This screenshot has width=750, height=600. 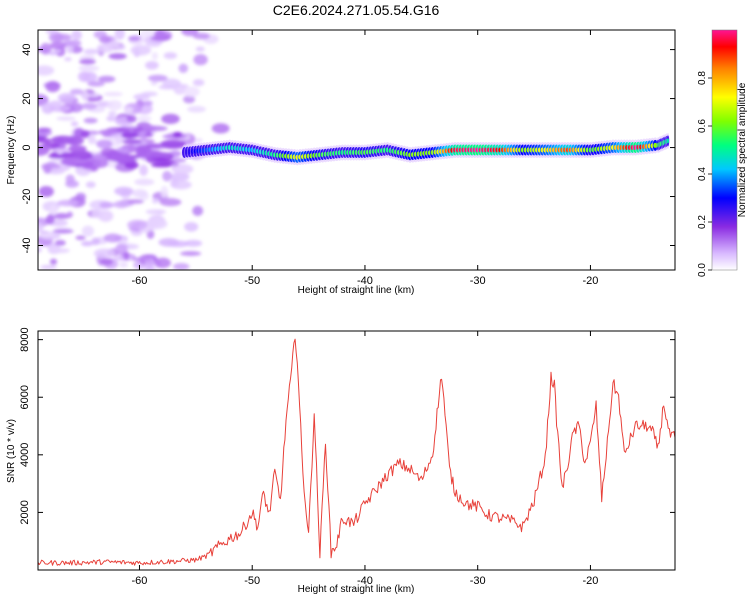 What do you see at coordinates (356, 589) in the screenshot?
I see `snr-x-axis-label: Height of straight line (km)` at bounding box center [356, 589].